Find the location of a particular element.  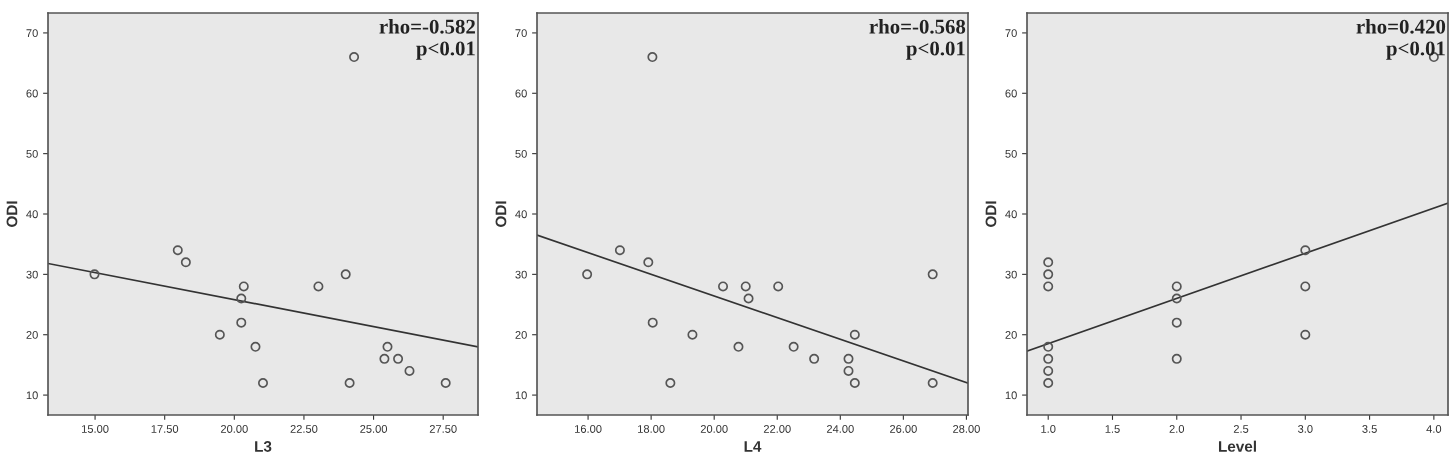

x-tick-label: 24.00 is located at coordinates (840, 429).